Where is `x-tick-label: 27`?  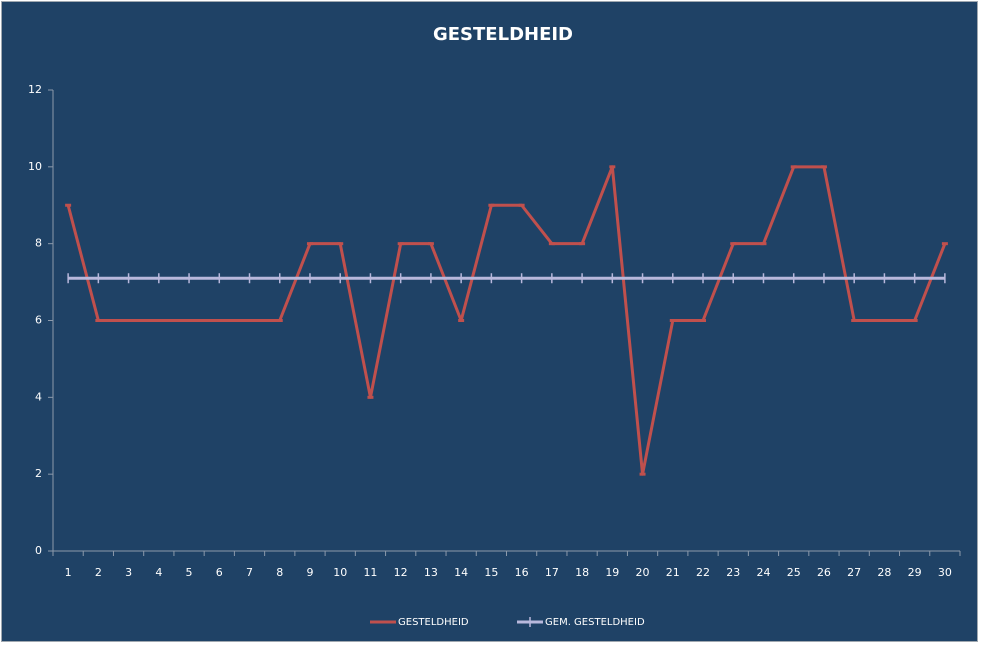 x-tick-label: 27 is located at coordinates (854, 572).